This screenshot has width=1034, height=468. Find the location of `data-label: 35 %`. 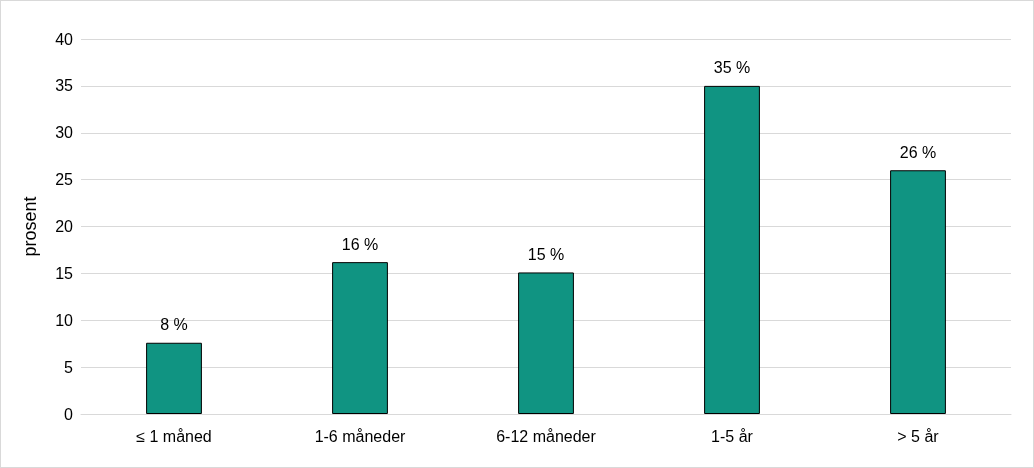

data-label: 35 % is located at coordinates (732, 68).